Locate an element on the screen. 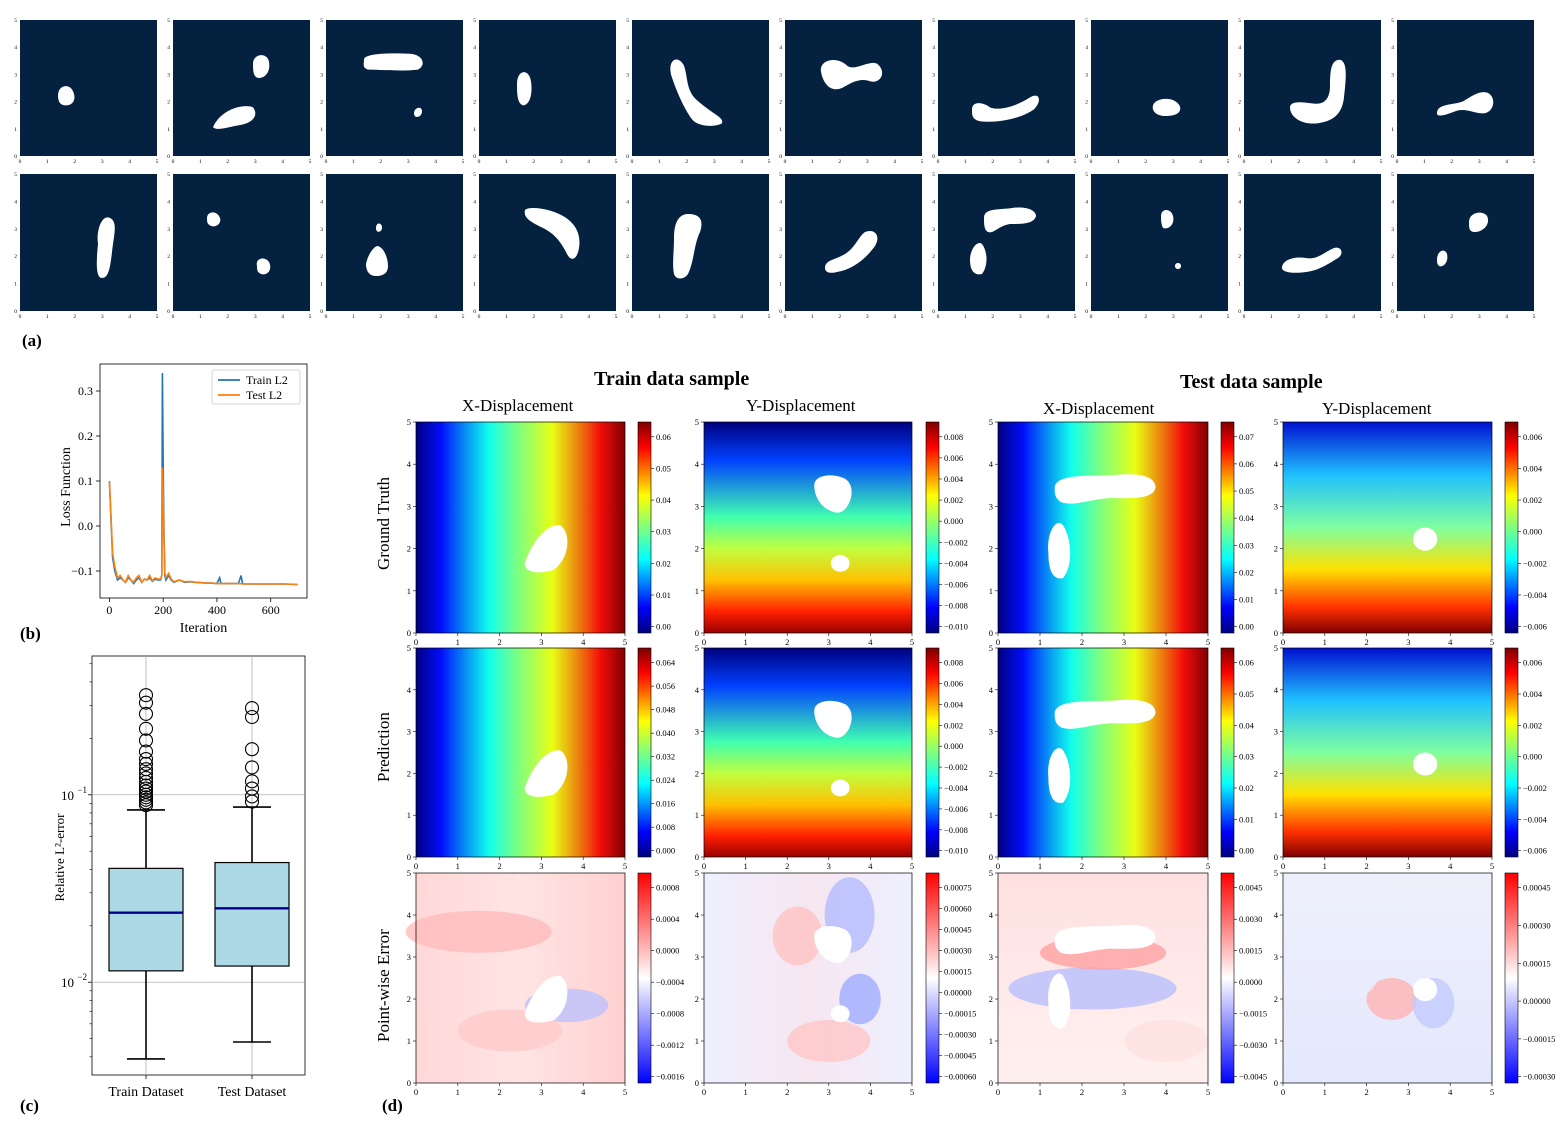 The width and height of the screenshot is (1566, 1123). y-tick-label: 10 is located at coordinates (67, 982).